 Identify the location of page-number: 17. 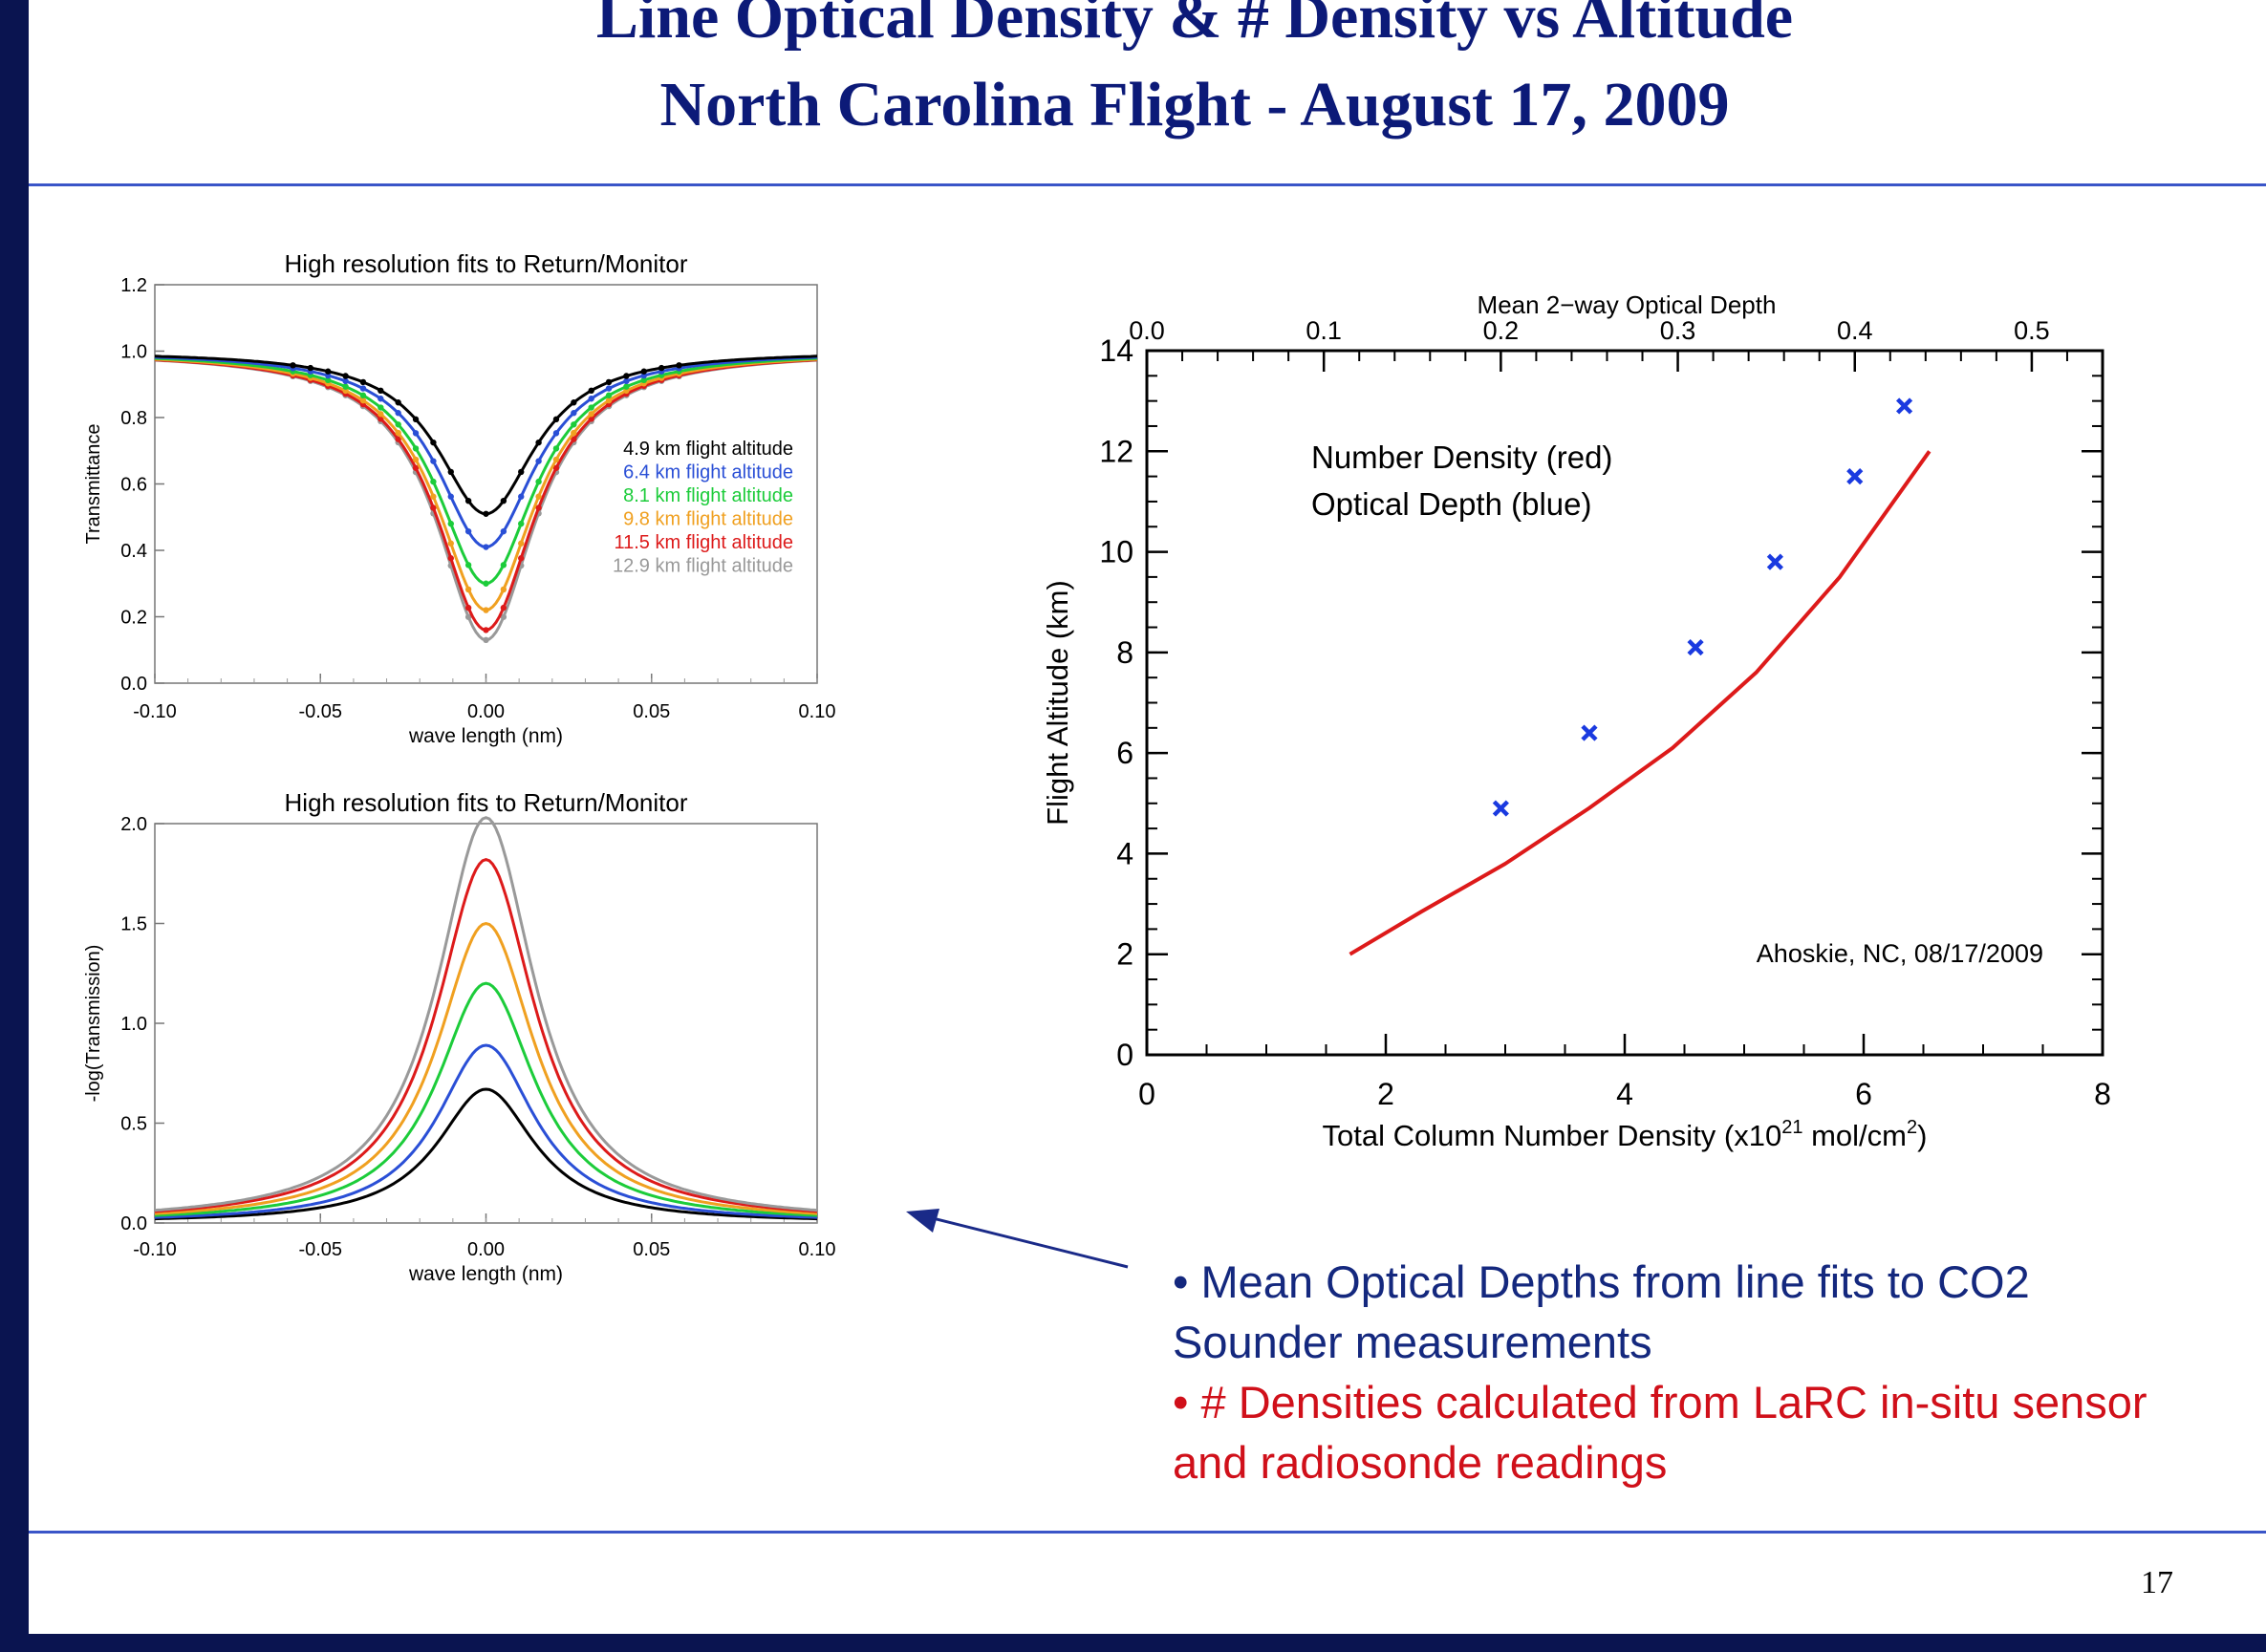
(2157, 1583).